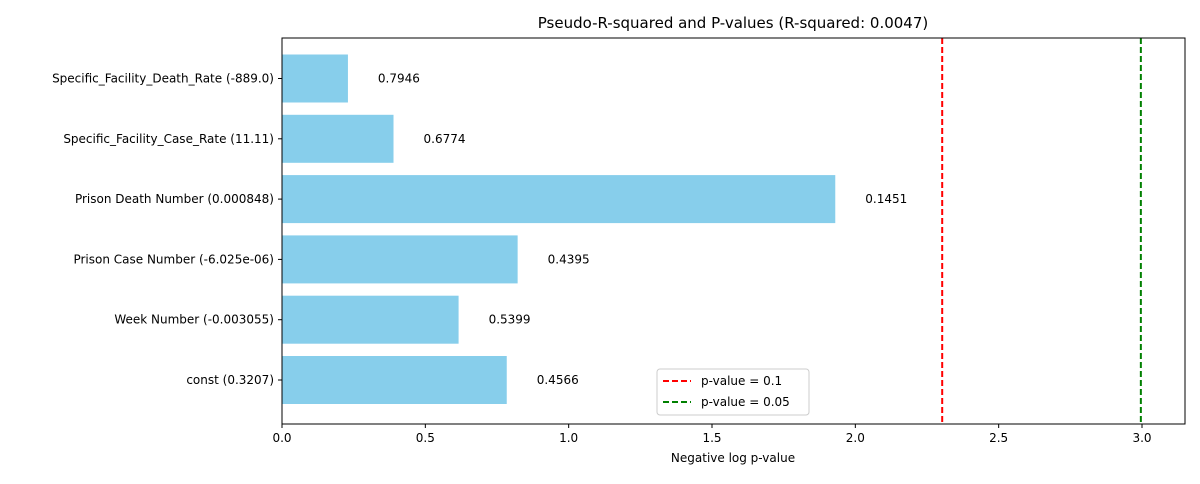 The height and width of the screenshot is (484, 1200). What do you see at coordinates (711, 438) in the screenshot?
I see `x-tick-label: 1.5` at bounding box center [711, 438].